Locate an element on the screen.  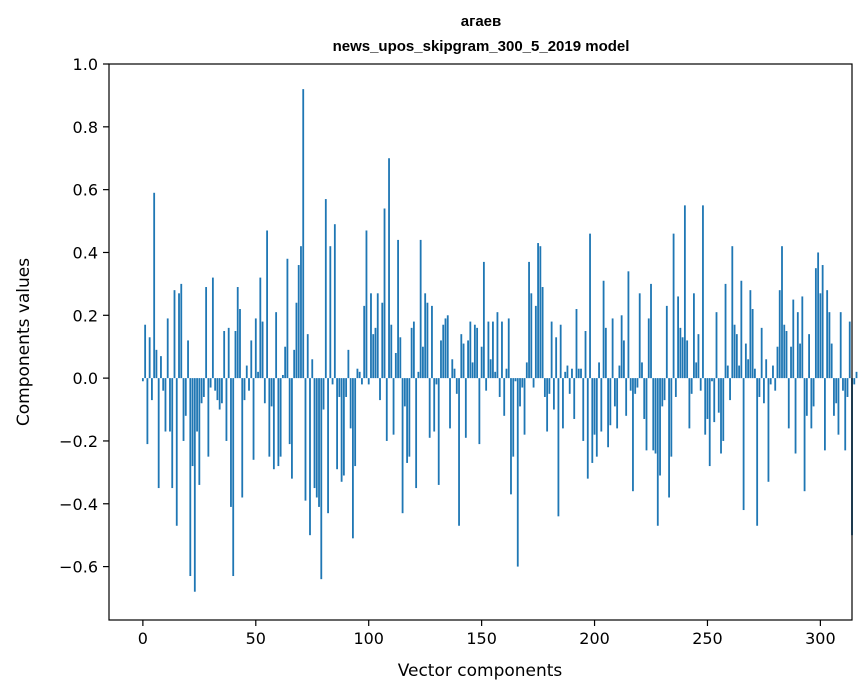
x-tick-label: 100 is located at coordinates (368, 638).